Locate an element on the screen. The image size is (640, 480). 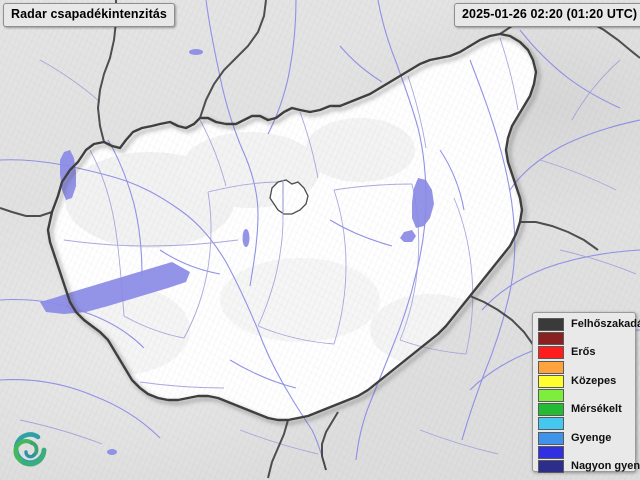
legend-row: Gyenge is located at coordinates (574, 438).